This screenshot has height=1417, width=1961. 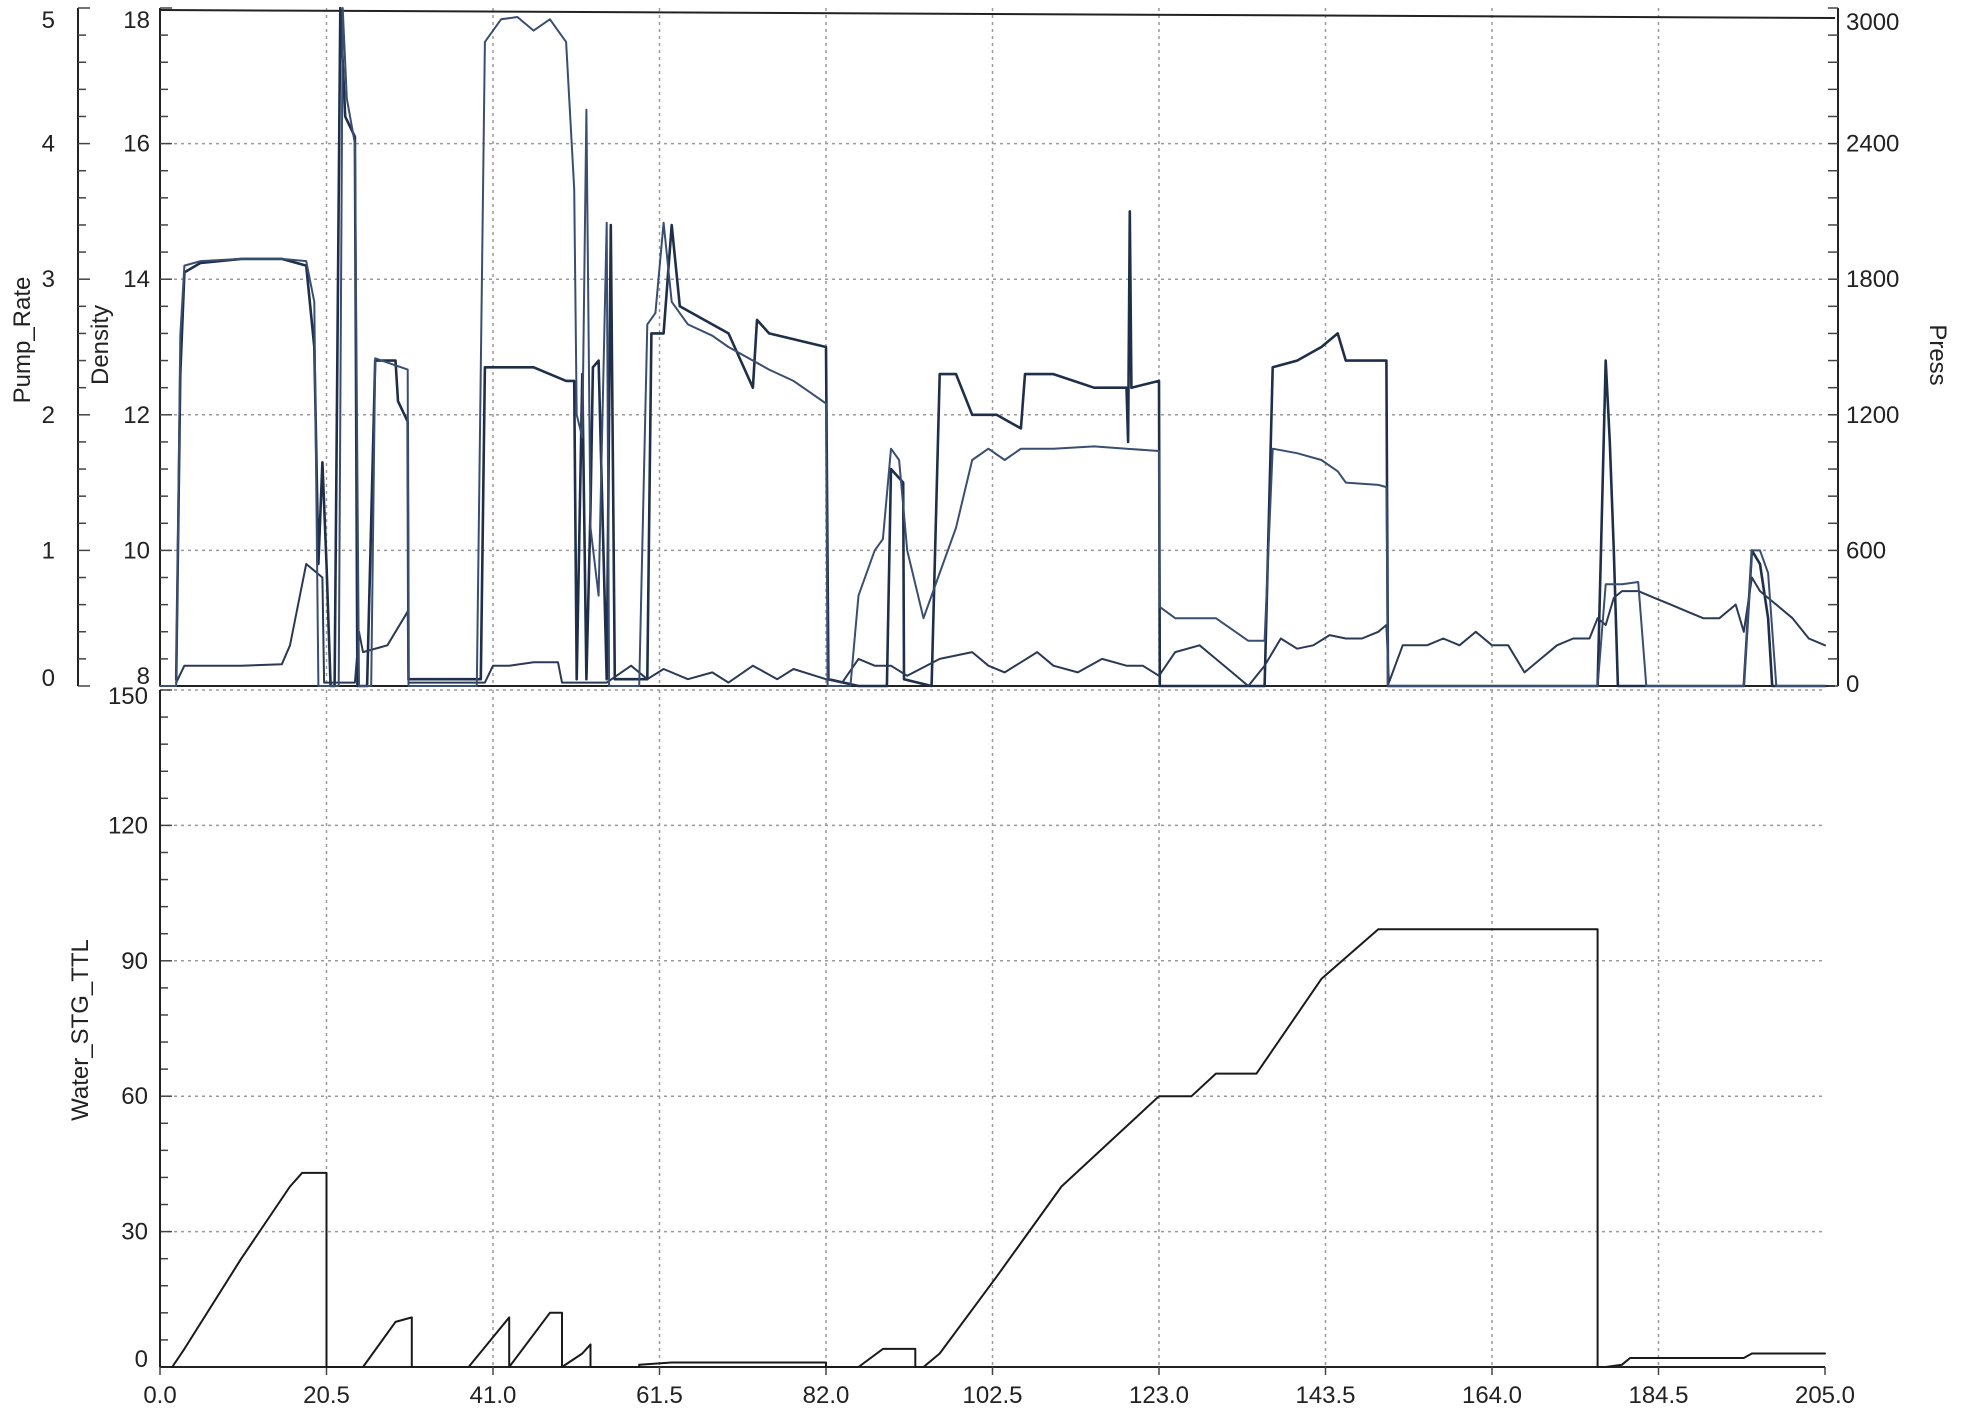 What do you see at coordinates (48, 678) in the screenshot?
I see `pump-rate-tick-label: 0` at bounding box center [48, 678].